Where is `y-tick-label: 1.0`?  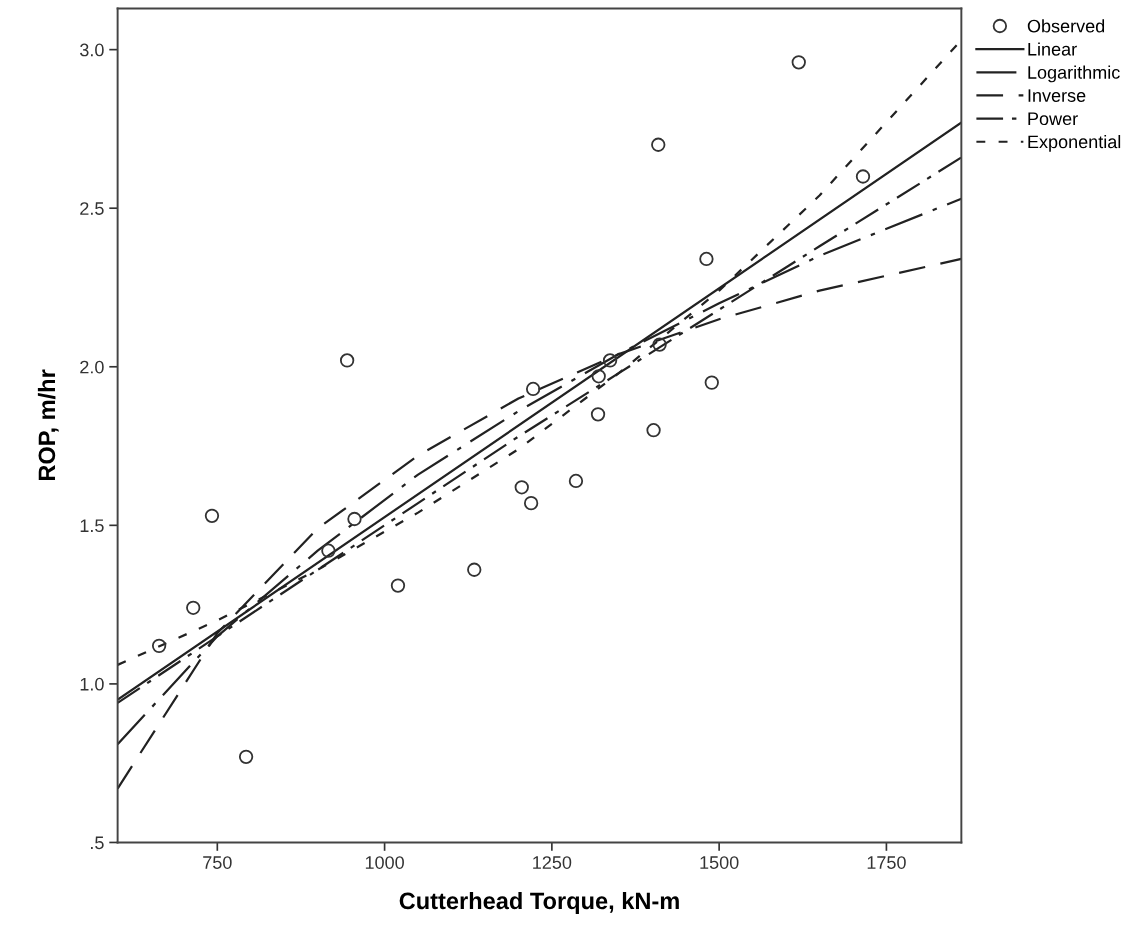
y-tick-label: 1.0 is located at coordinates (92, 684).